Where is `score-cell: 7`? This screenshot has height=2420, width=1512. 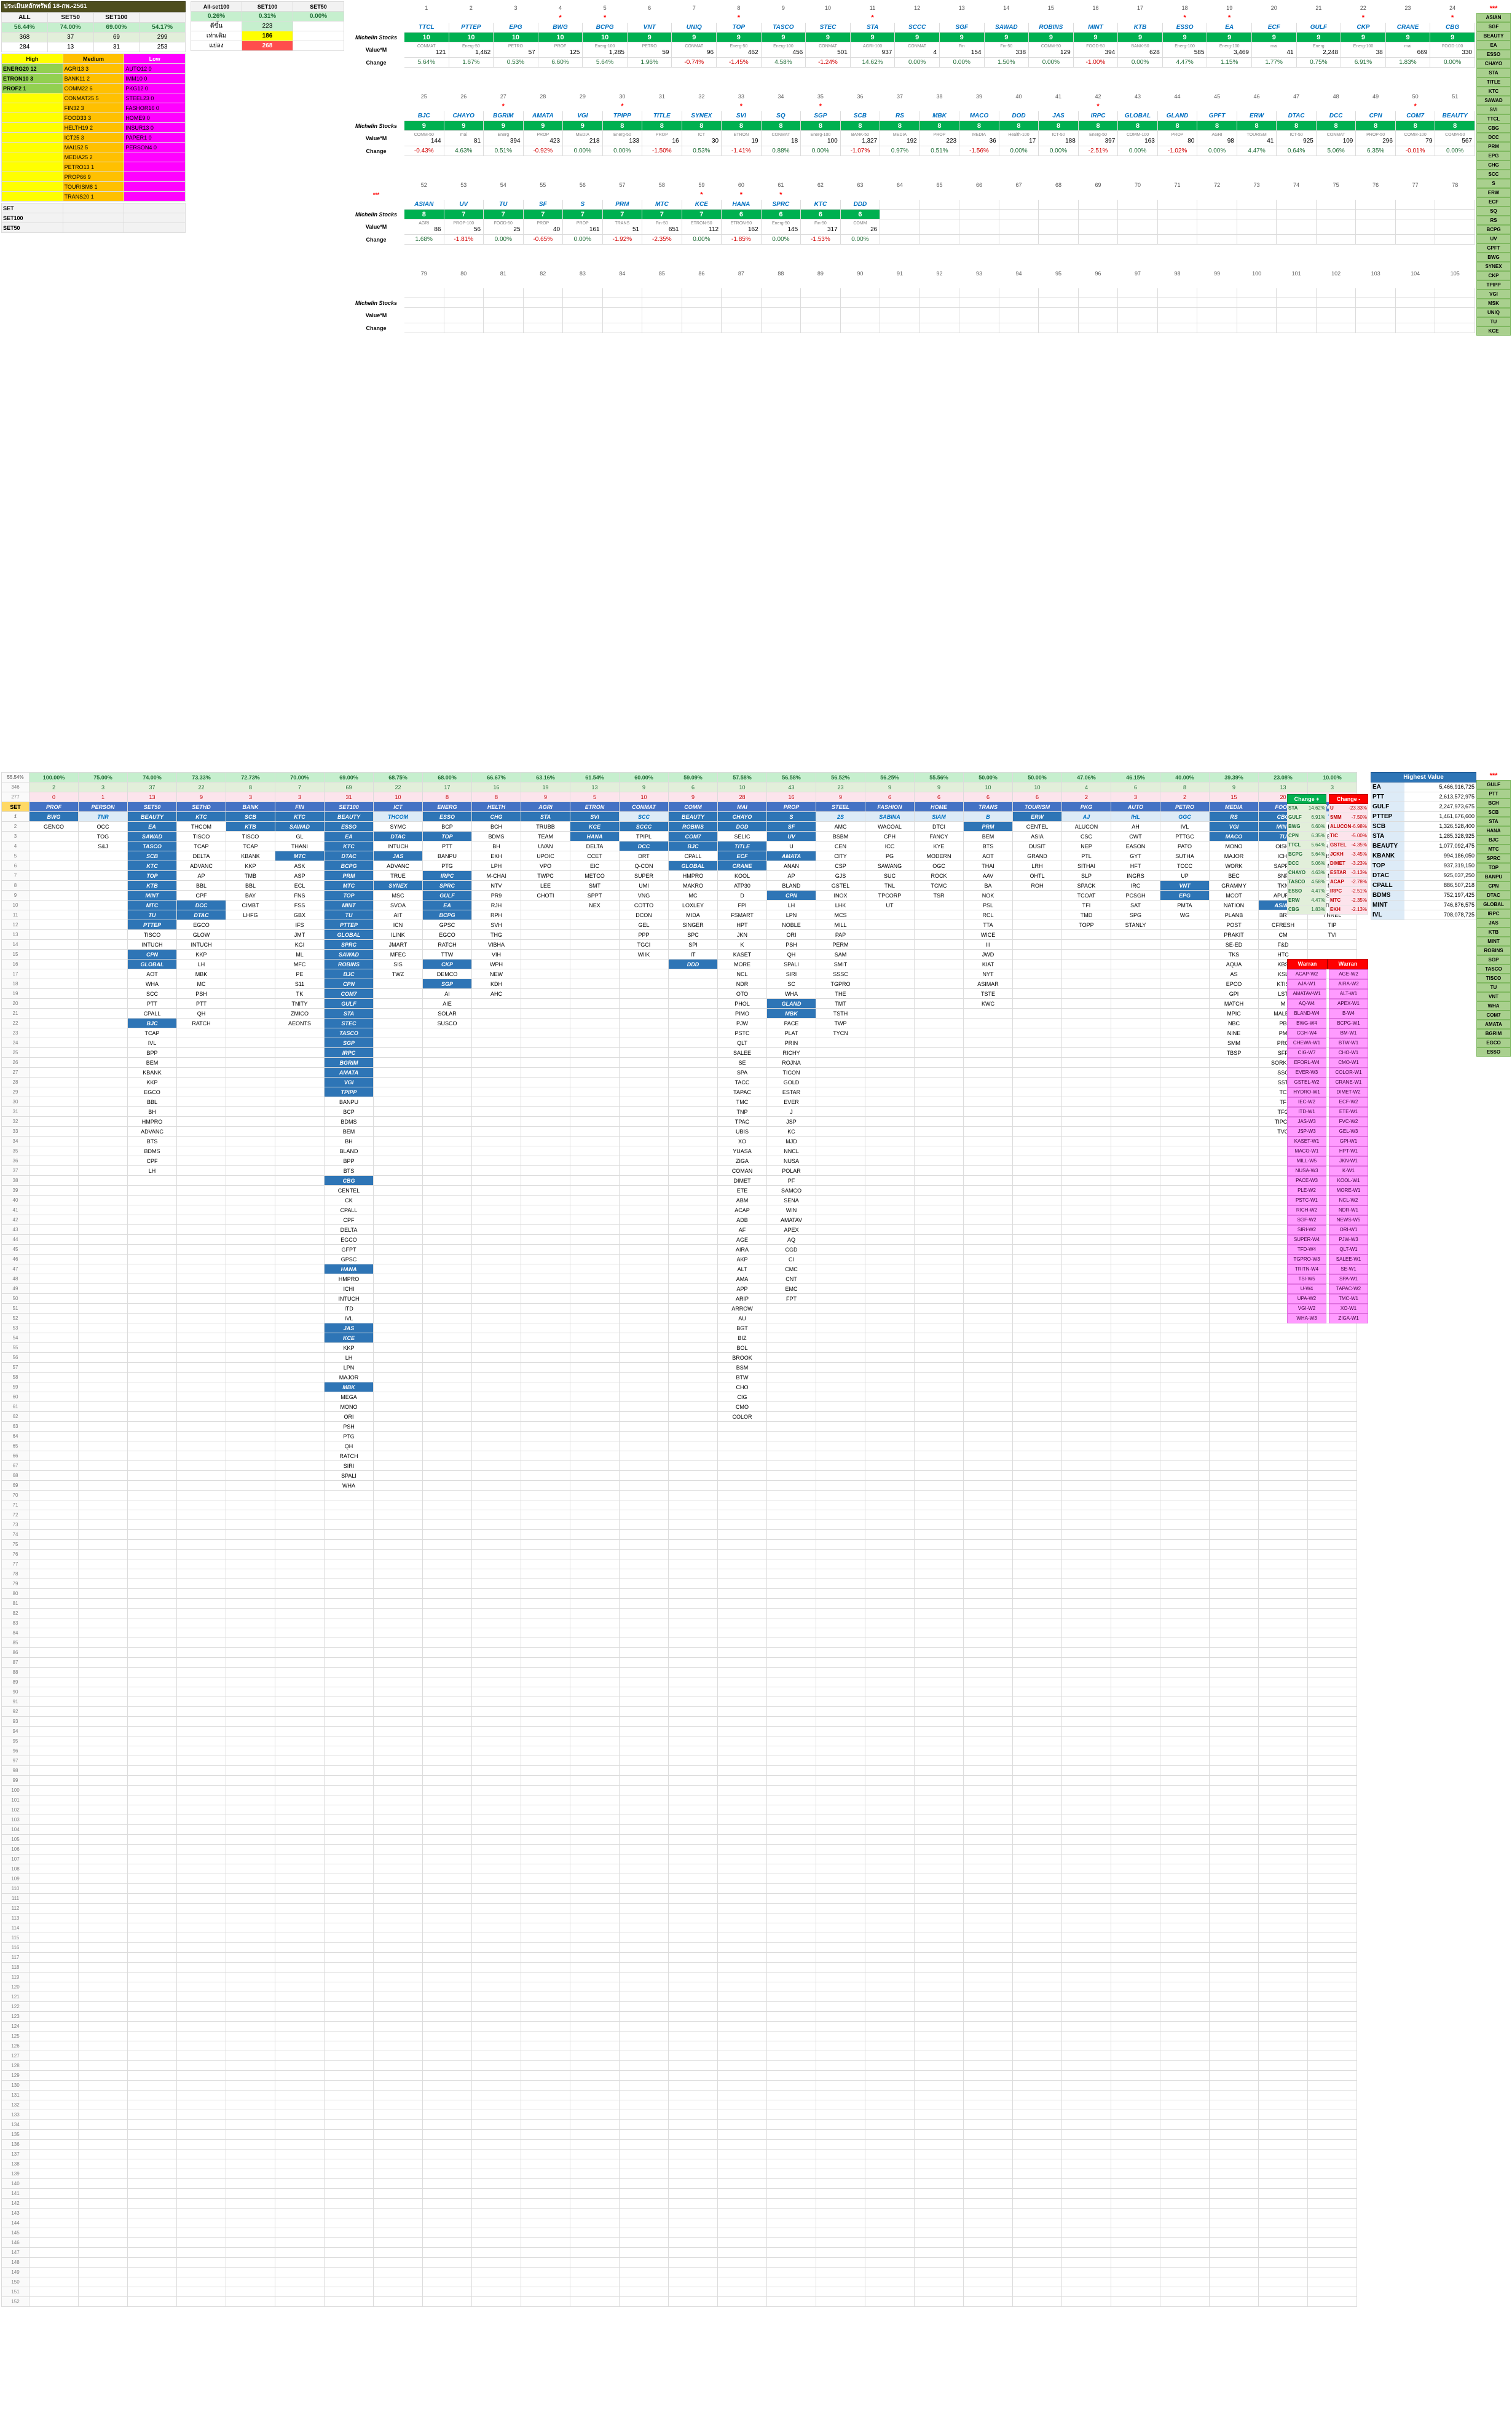
score-cell: 7 is located at coordinates (622, 214).